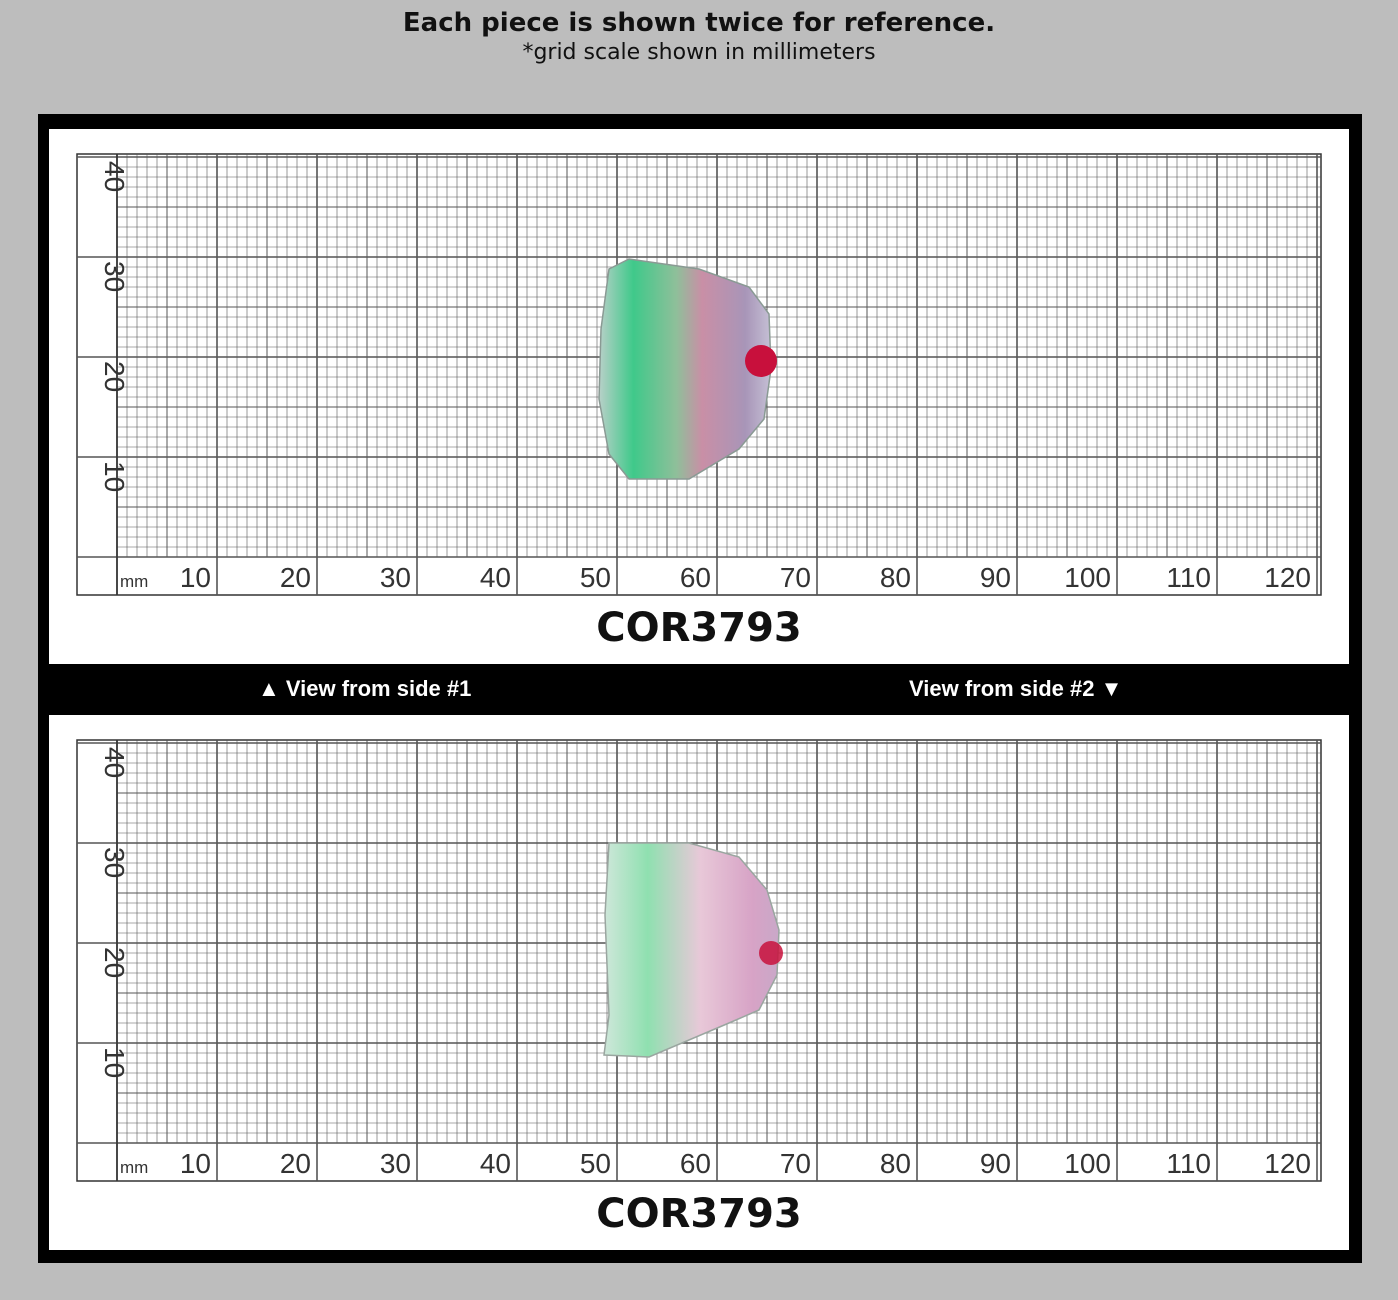 The width and height of the screenshot is (1398, 1300). What do you see at coordinates (1016, 688) in the screenshot?
I see `side-2-label: View from side #2 ▼` at bounding box center [1016, 688].